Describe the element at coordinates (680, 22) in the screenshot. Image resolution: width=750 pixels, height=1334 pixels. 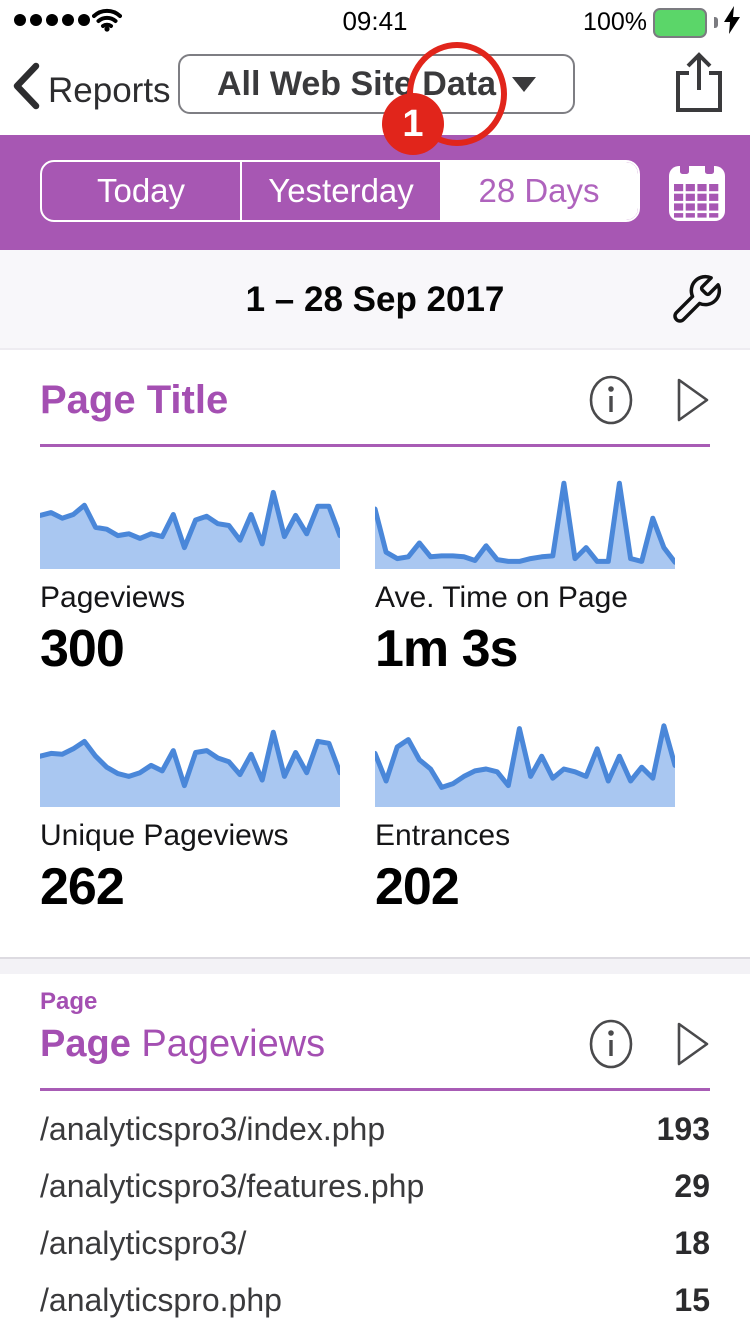
I see `battery-icon` at that location.